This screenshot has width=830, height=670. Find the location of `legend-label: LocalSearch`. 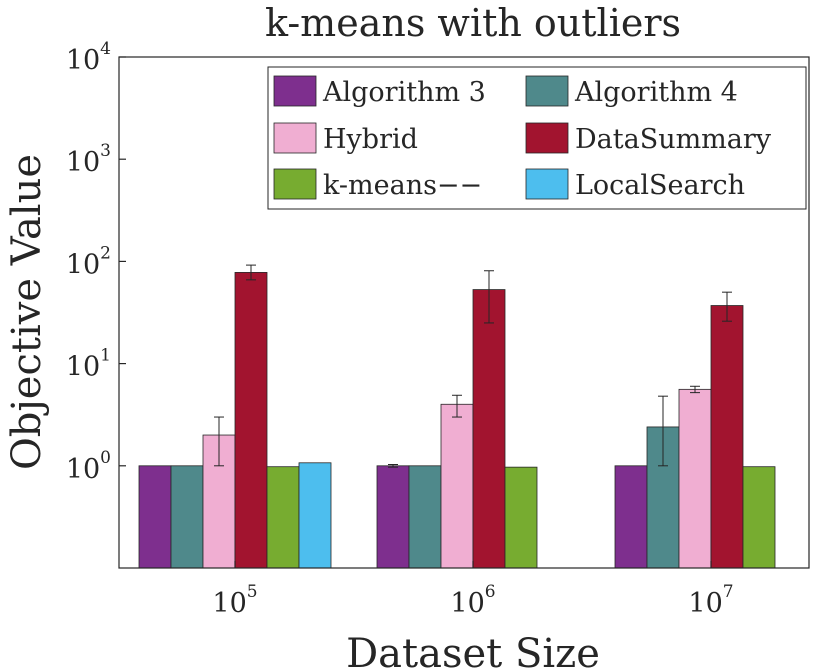

legend-label: LocalSearch is located at coordinates (660, 185).